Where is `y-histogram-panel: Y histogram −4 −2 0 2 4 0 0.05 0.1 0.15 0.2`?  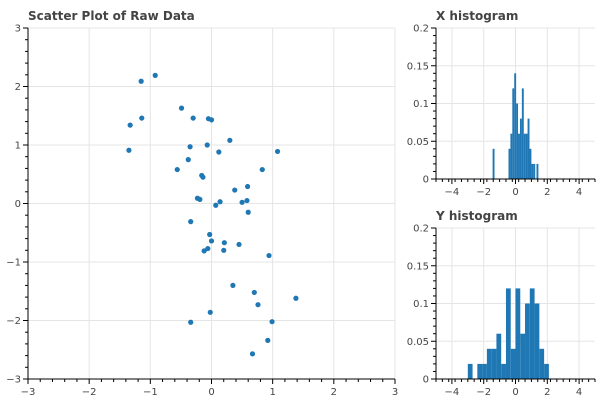 y-histogram-panel: Y histogram −4 −2 0 2 4 0 0.05 0.1 0.15 0.2 is located at coordinates (501, 303).